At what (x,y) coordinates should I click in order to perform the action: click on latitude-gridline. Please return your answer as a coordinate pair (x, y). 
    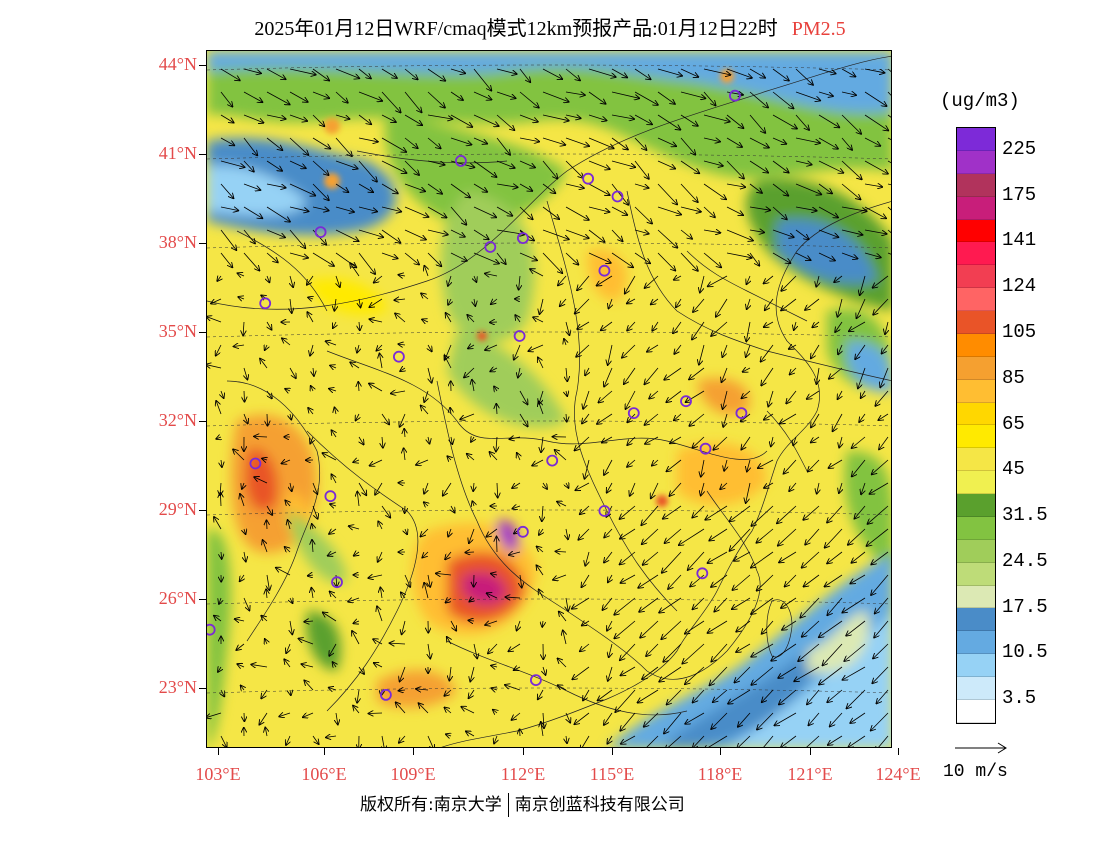
    Looking at the image, I should click on (549, 67).